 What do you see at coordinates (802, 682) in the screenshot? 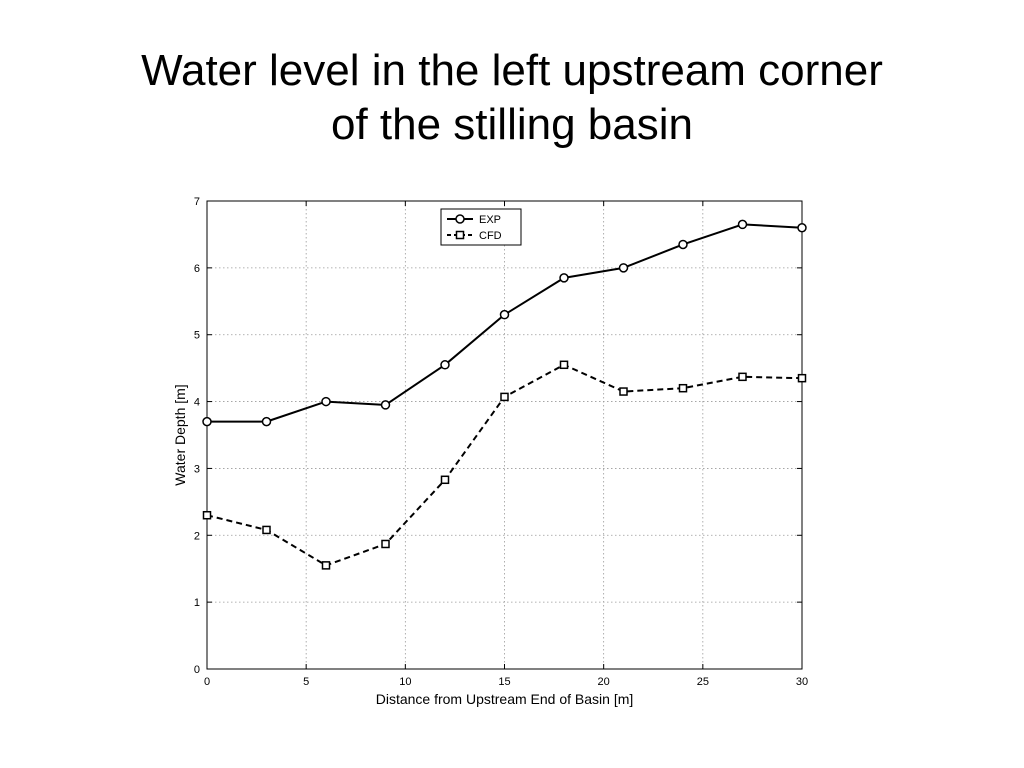
I see `x-tick-label: 30` at bounding box center [802, 682].